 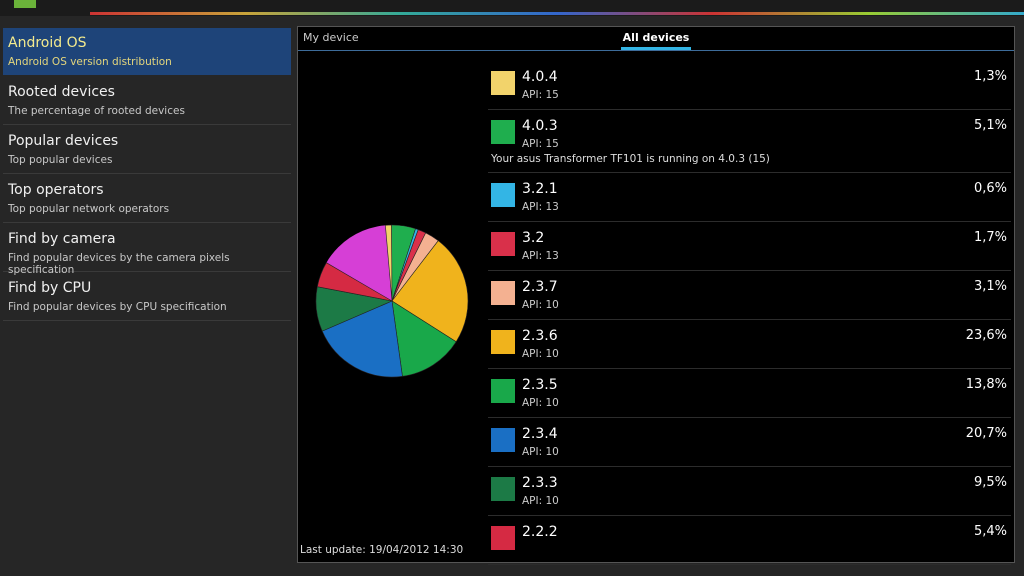 I want to click on menu-title: Find by camera, so click(x=62, y=239).